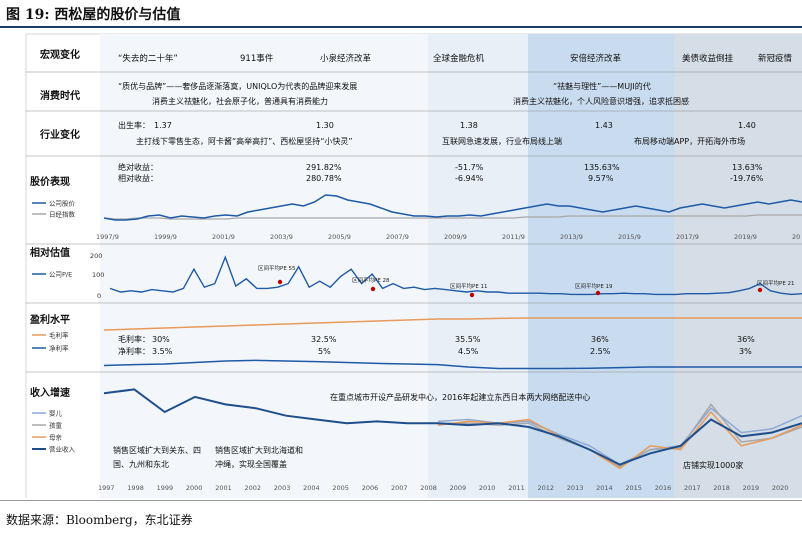  I want to click on year-tick-label: 2014, so click(604, 488).